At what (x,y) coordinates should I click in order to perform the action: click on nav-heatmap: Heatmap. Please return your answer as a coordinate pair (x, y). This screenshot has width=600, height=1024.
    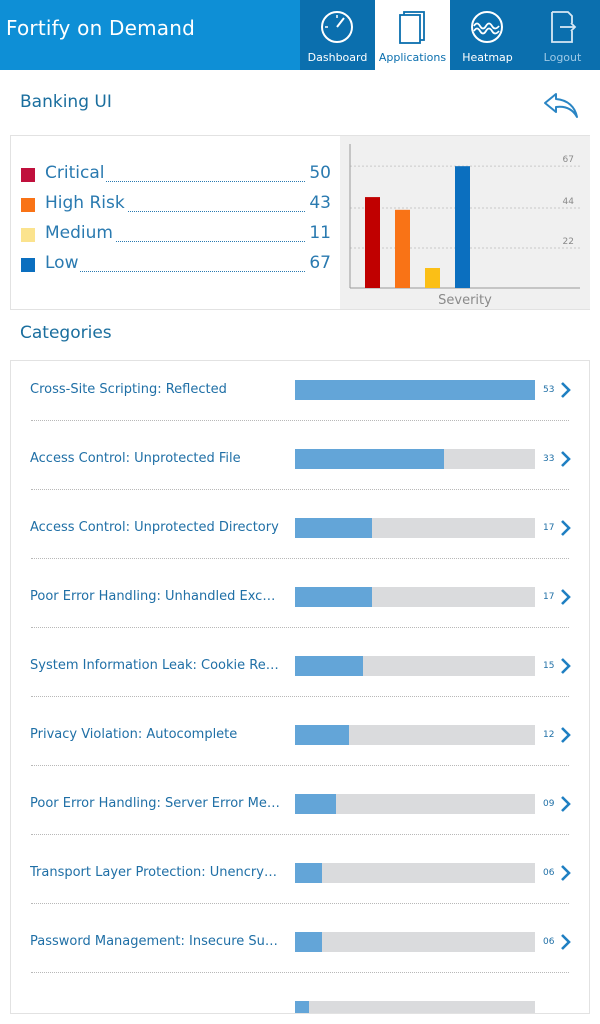
    Looking at the image, I should click on (487, 35).